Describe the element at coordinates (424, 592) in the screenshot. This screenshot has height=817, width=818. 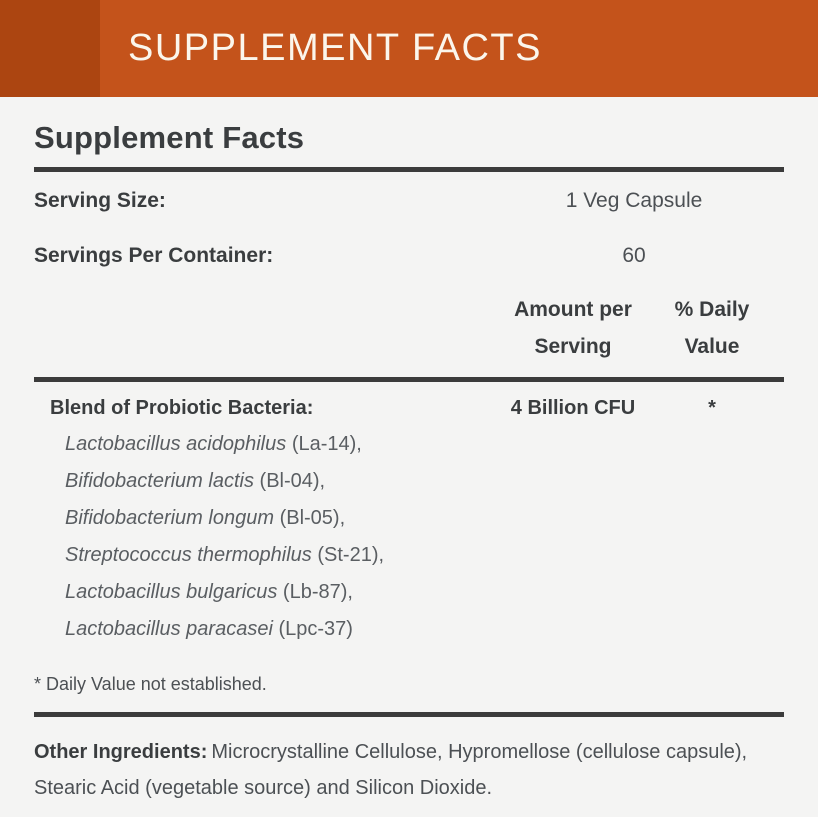
I see `blend-ingredient: Lactobacillus bulgaricus (Lb-87),` at that location.